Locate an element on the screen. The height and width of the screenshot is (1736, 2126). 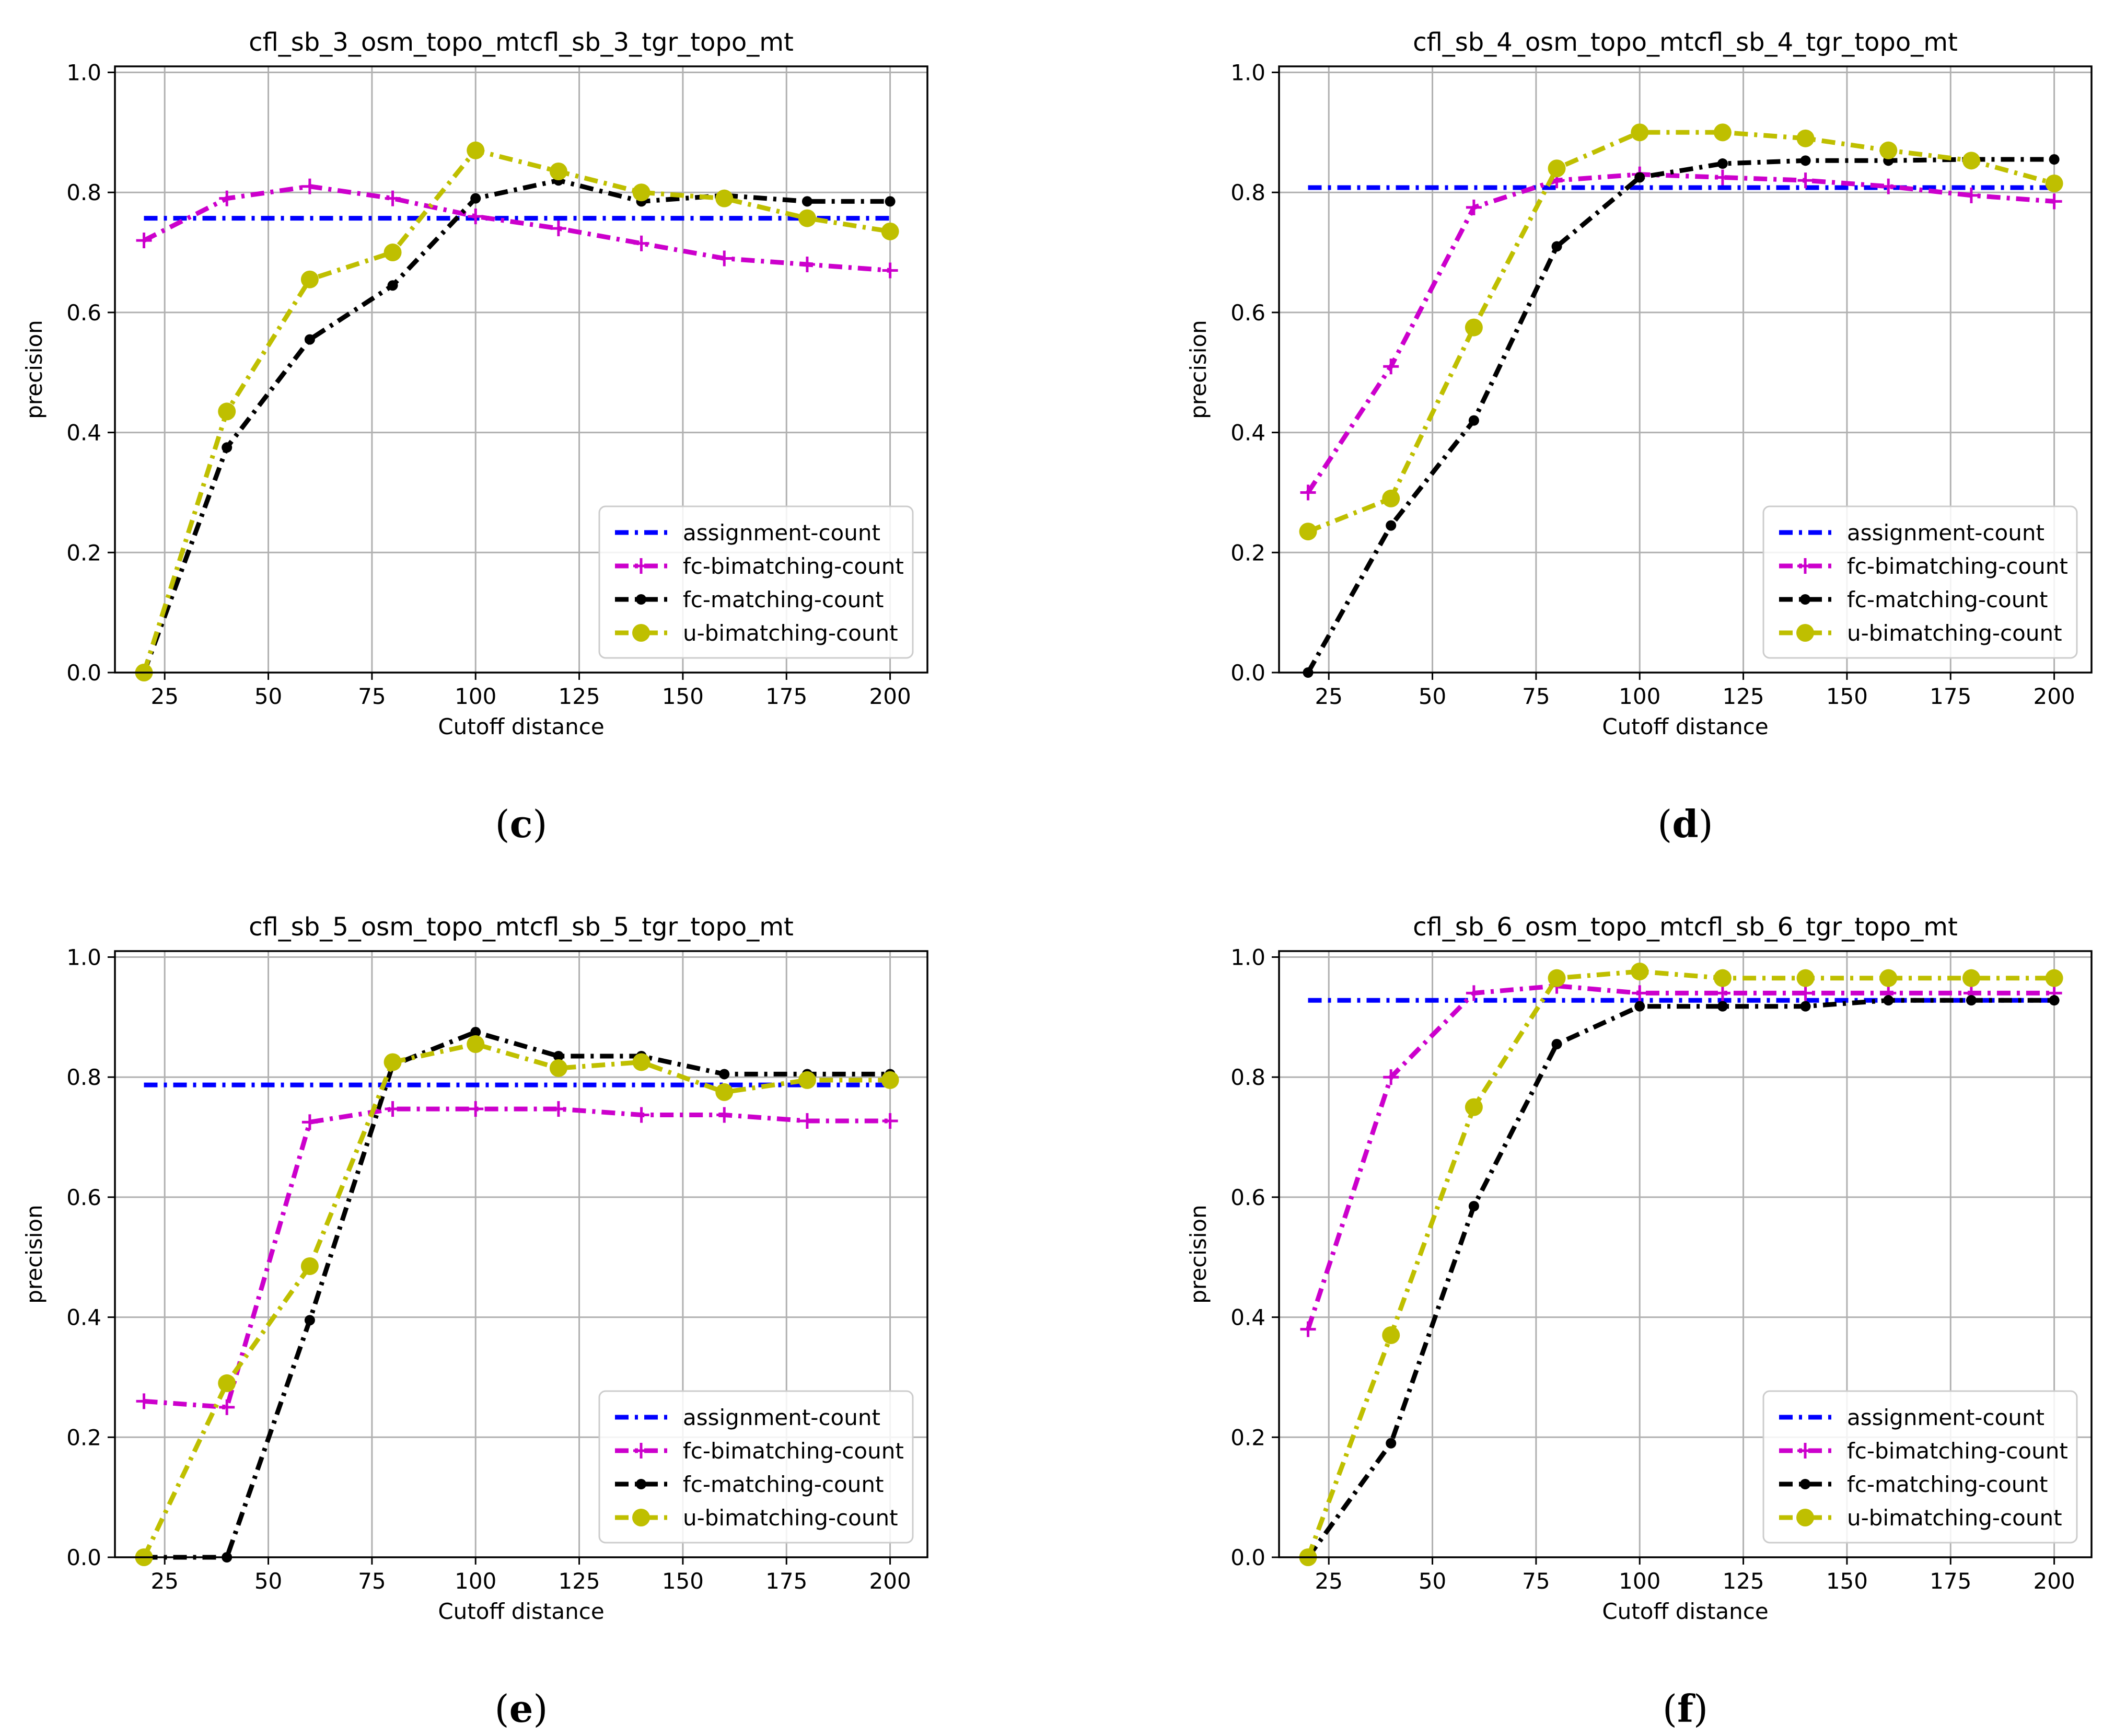
x-tick-label: 50 is located at coordinates (268, 697).